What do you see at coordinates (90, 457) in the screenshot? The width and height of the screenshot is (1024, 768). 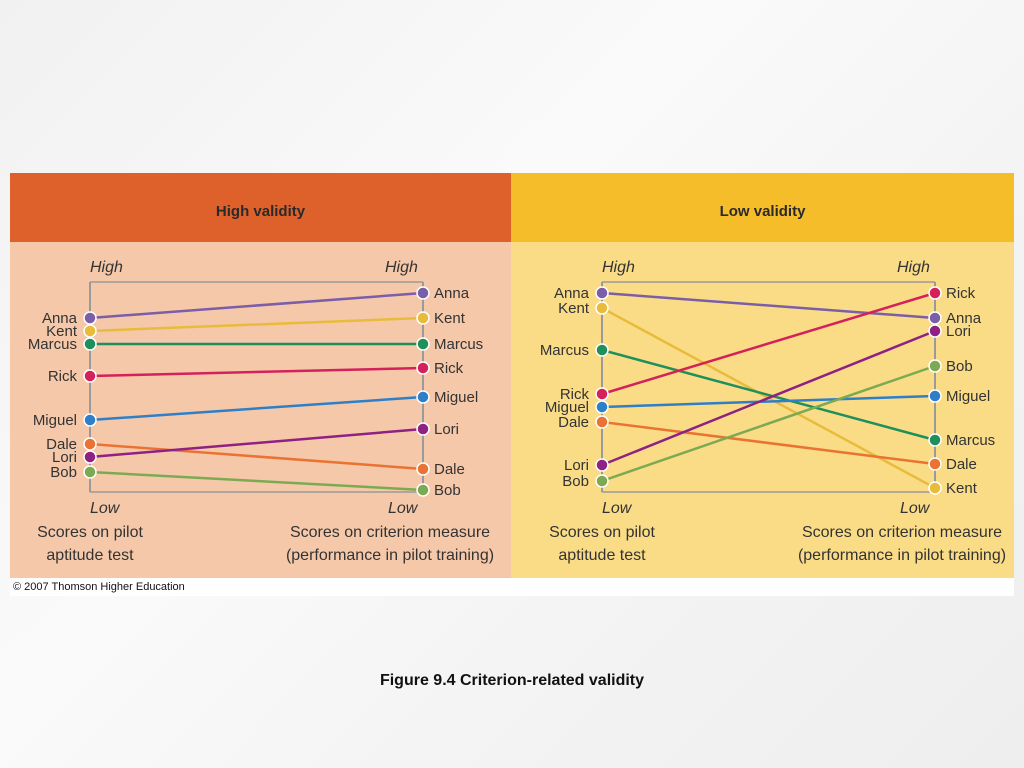 I see `high-validity-pilot-dot-lori` at bounding box center [90, 457].